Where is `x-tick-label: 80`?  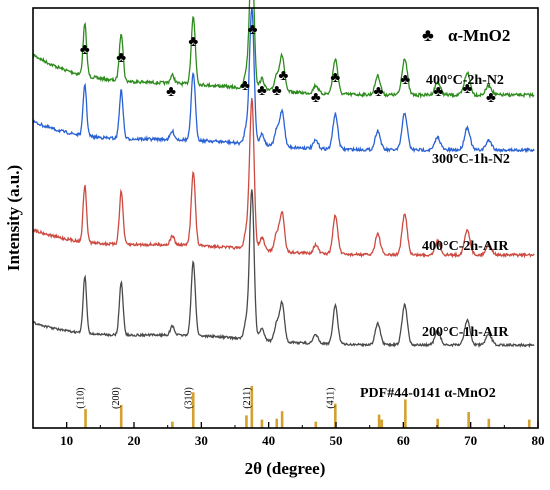 x-tick-label: 80 is located at coordinates (538, 440).